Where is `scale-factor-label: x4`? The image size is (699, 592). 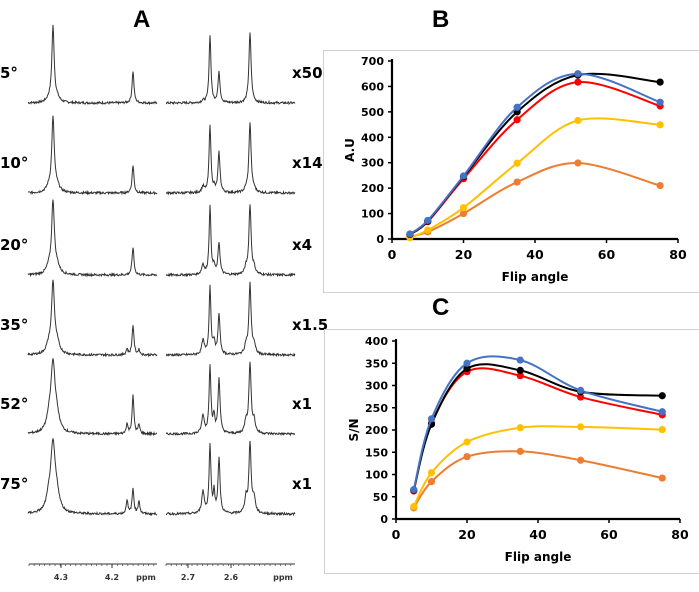
scale-factor-label: x4 is located at coordinates (302, 245).